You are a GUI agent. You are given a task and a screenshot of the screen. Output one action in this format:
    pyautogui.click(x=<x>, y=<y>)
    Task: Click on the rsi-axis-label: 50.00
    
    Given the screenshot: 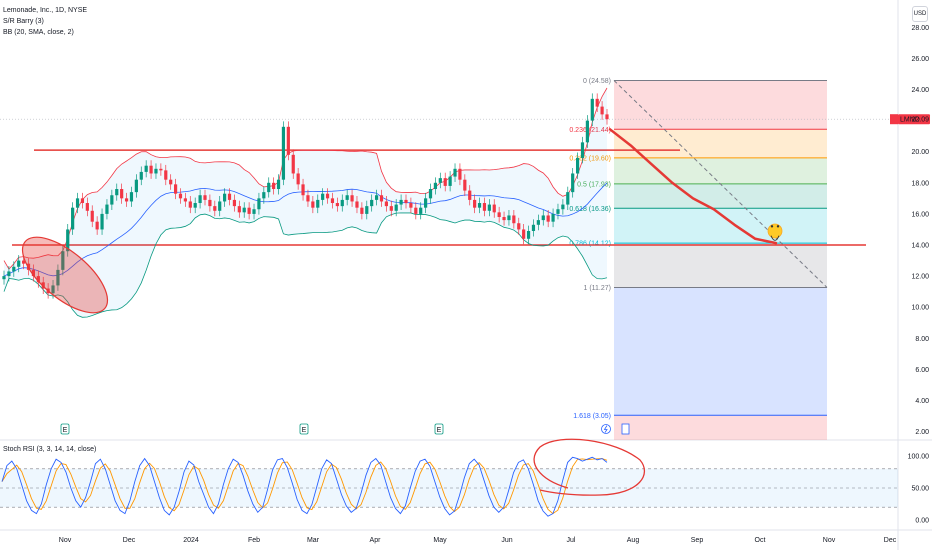 What is the action you would take?
    pyautogui.click(x=920, y=489)
    